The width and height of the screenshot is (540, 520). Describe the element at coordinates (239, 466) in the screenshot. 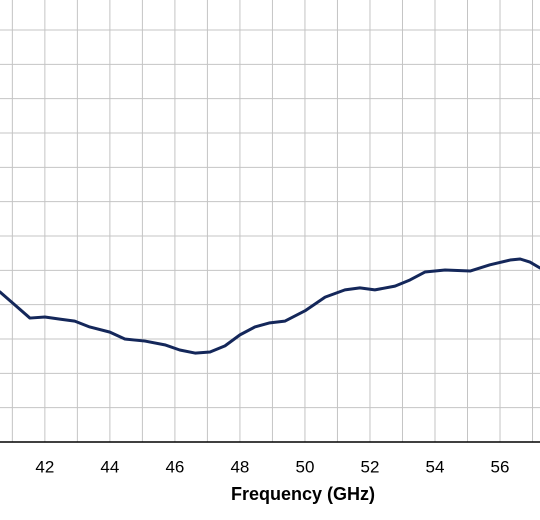

I see `x-tick-label: 48` at that location.